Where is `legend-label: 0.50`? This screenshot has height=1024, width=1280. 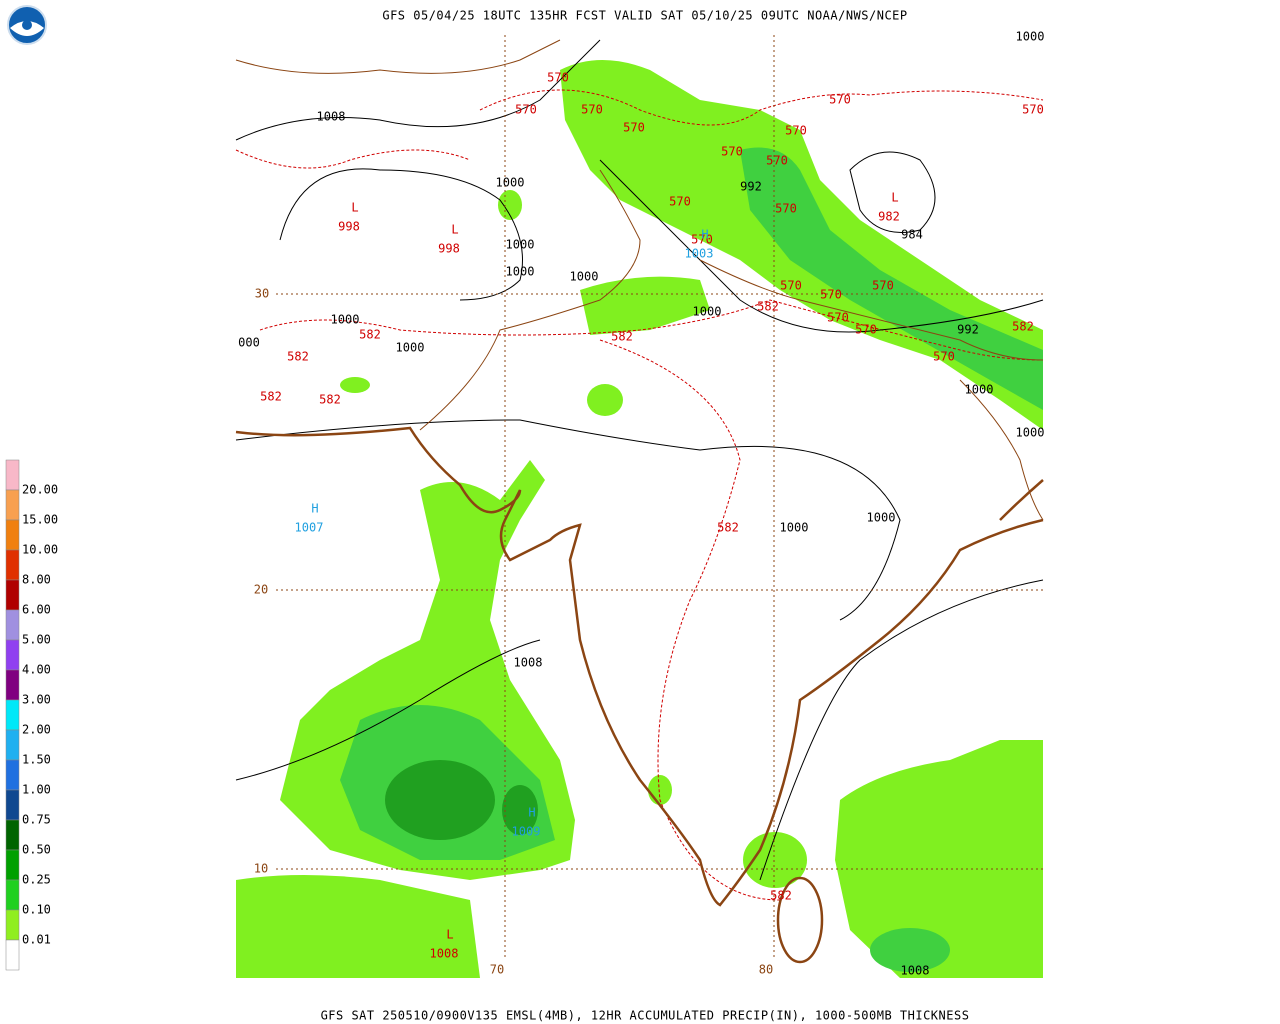
legend-label: 0.50 is located at coordinates (36, 850).